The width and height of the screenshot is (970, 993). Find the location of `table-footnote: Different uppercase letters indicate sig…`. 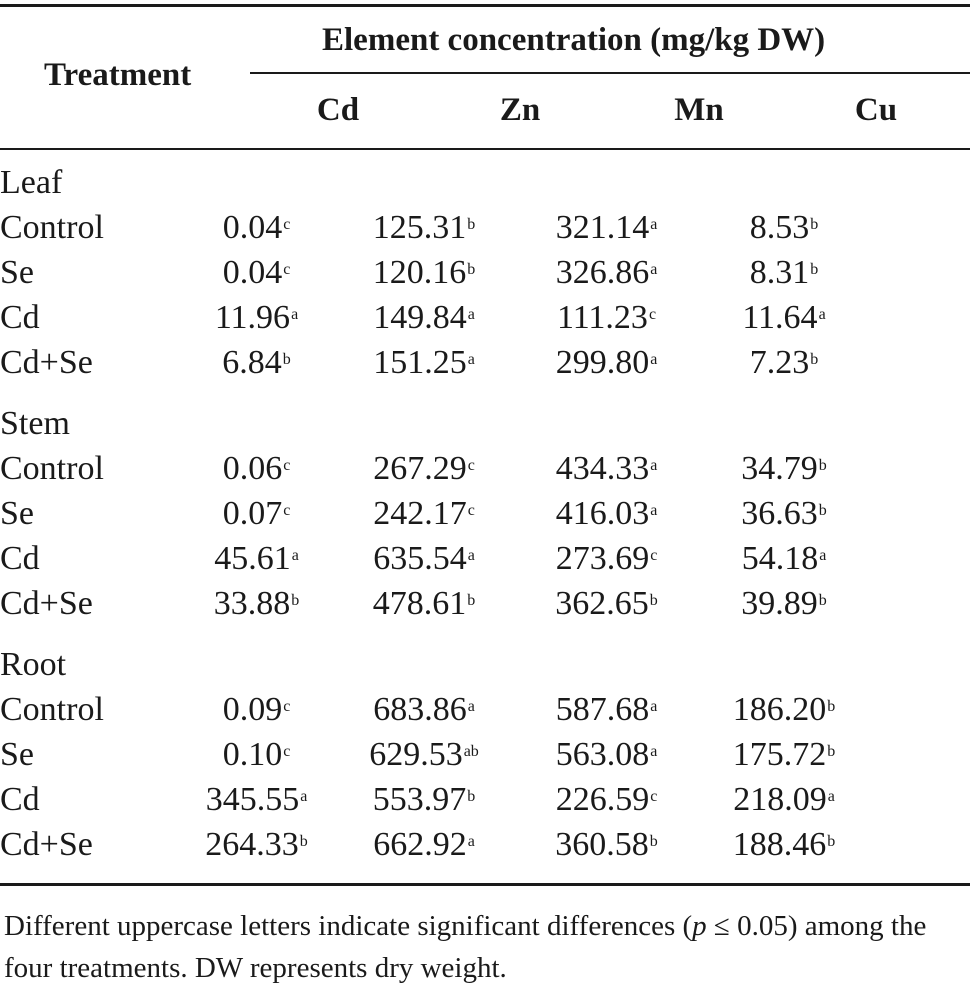

table-footnote: Different uppercase letters indicate sig… is located at coordinates (487, 947).